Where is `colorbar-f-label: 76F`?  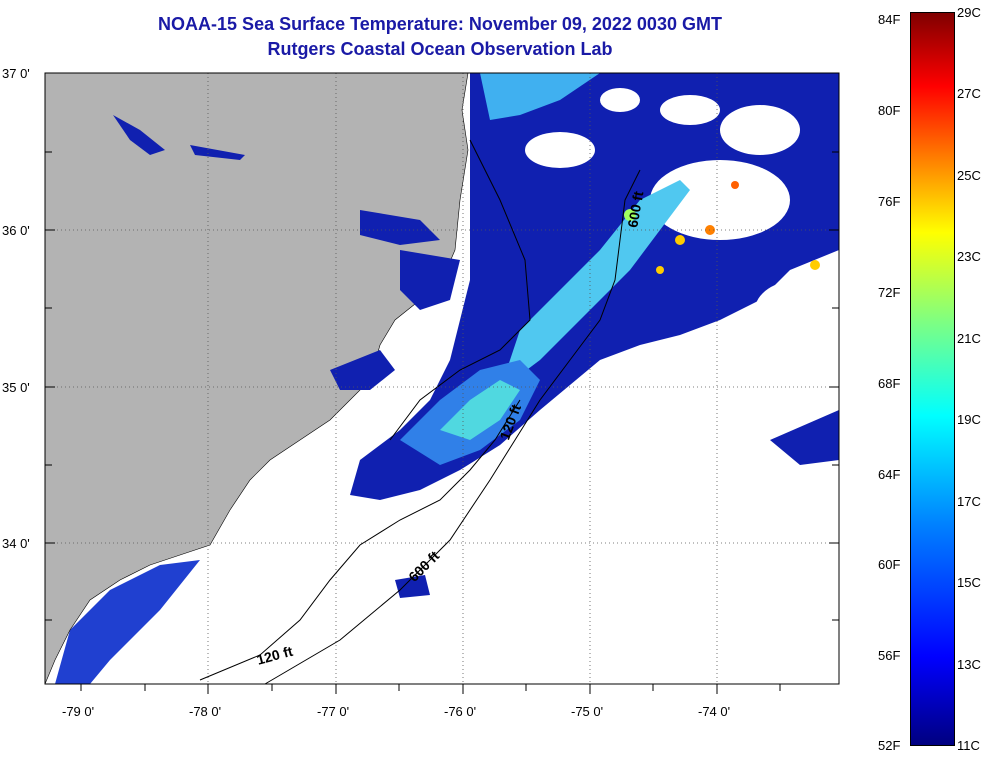
colorbar-f-label: 76F is located at coordinates (889, 201).